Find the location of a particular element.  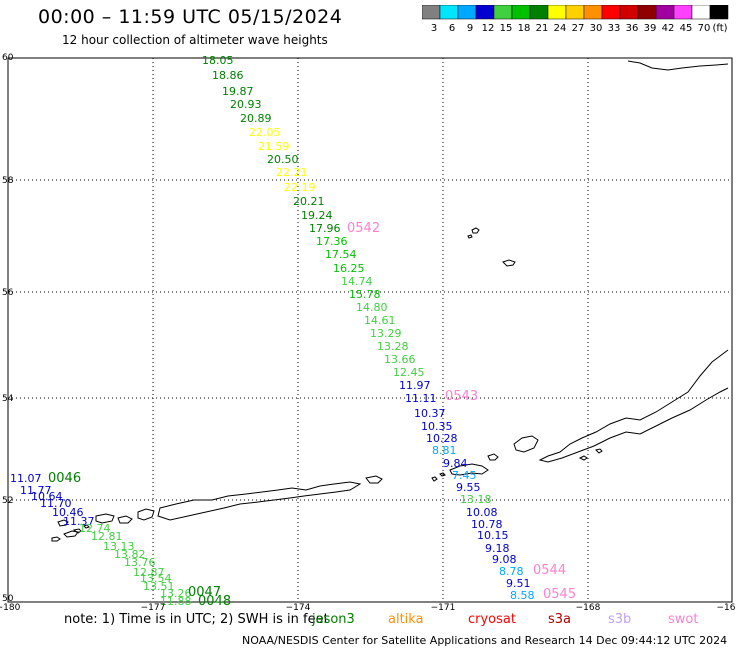

satellite-s3a: s3a is located at coordinates (560, 619).